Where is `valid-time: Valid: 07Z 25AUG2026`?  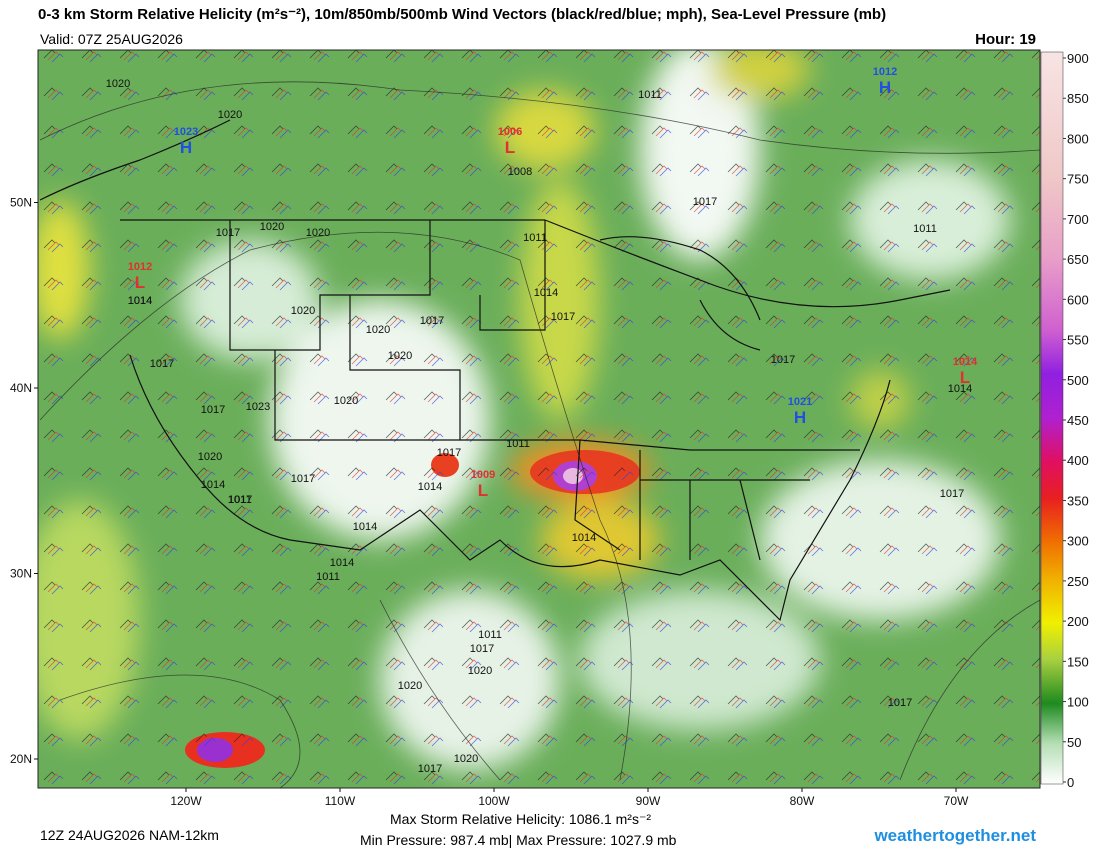
valid-time: Valid: 07Z 25AUG2026 is located at coordinates (111, 39).